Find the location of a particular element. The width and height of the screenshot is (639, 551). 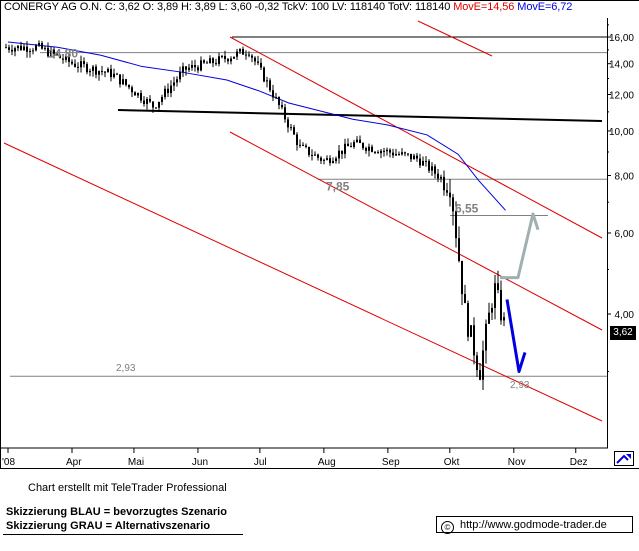

level-annotation: 7,85 is located at coordinates (338, 186).